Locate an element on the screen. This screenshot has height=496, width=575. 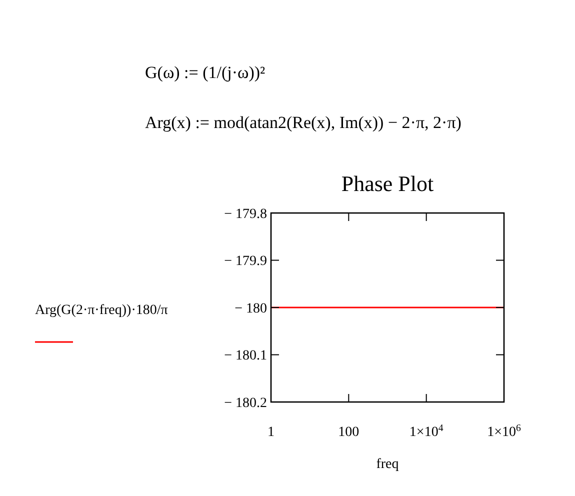
x-tick-label: 100 is located at coordinates (349, 432).